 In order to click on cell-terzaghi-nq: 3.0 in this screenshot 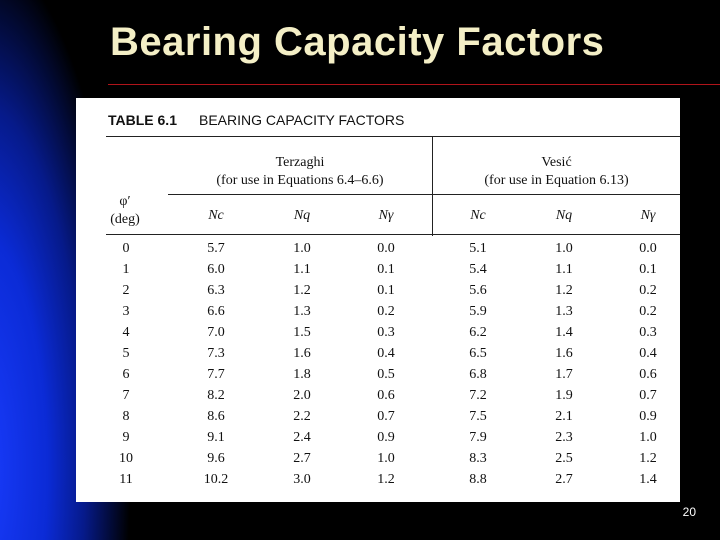, I will do `click(302, 479)`.